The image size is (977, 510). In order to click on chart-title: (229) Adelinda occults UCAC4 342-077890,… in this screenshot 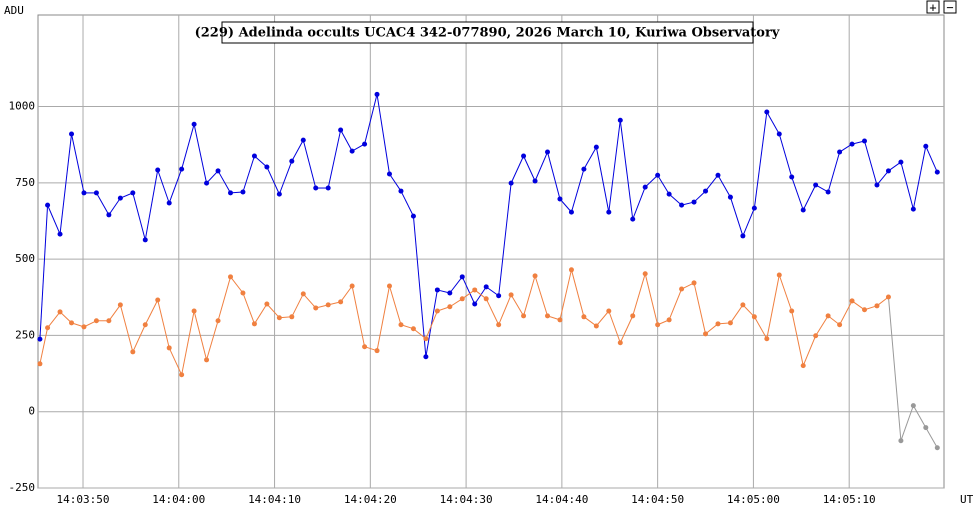, I will do `click(487, 33)`.